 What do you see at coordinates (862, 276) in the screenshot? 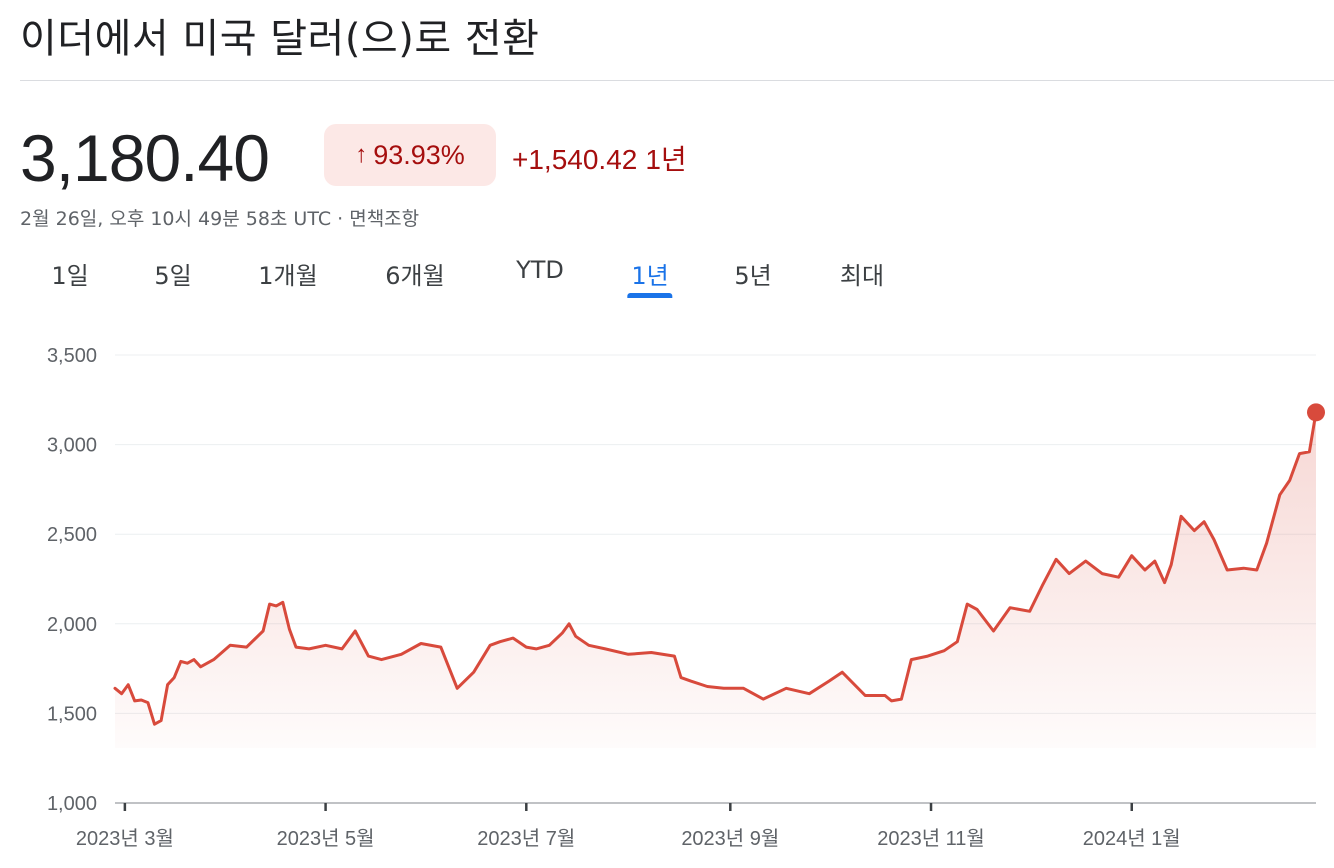
I see `tab-max: 최대` at bounding box center [862, 276].